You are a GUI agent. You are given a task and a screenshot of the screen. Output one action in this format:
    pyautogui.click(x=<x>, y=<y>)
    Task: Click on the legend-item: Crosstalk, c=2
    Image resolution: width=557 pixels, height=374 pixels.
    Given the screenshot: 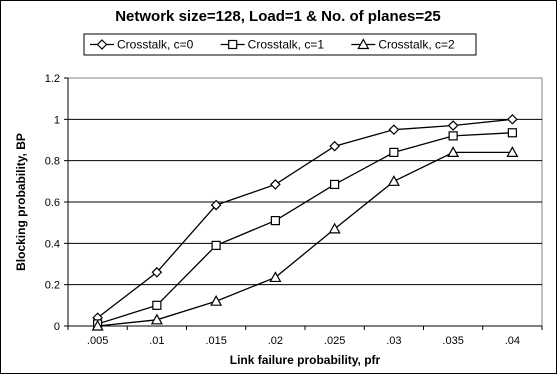 What is the action you would take?
    pyautogui.click(x=403, y=45)
    